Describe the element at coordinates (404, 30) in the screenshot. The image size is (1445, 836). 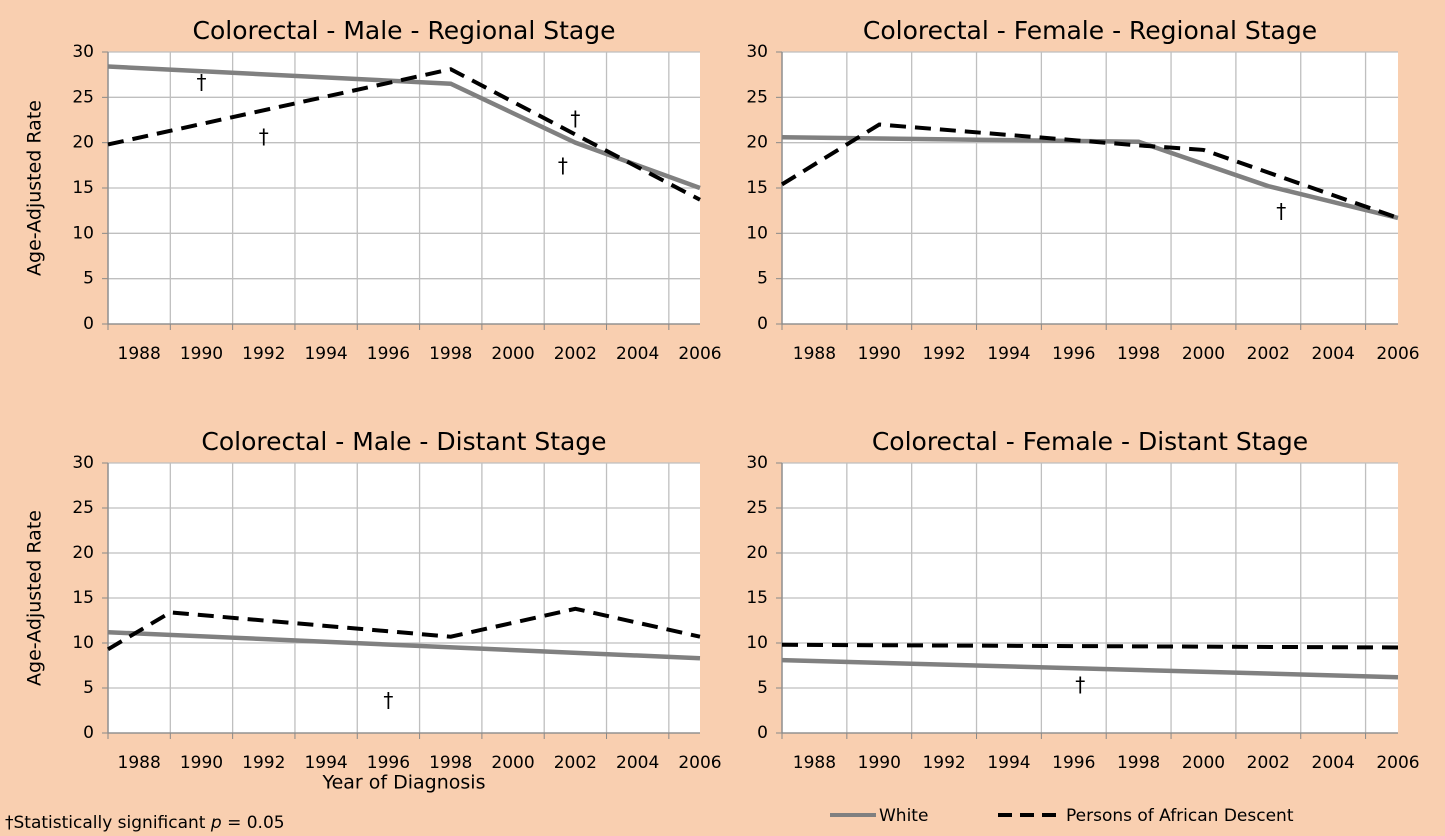
I see `chart-title: Colorectal - Male - Regional Stage` at that location.